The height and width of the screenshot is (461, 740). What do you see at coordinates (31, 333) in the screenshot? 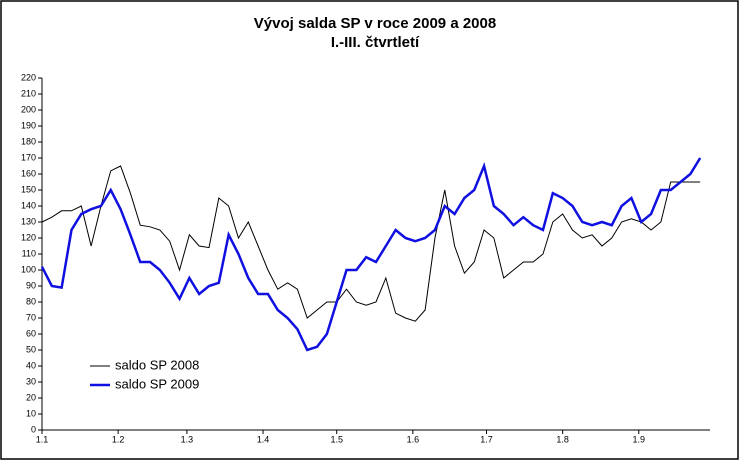
I see `y-tick-label: 60` at bounding box center [31, 333].